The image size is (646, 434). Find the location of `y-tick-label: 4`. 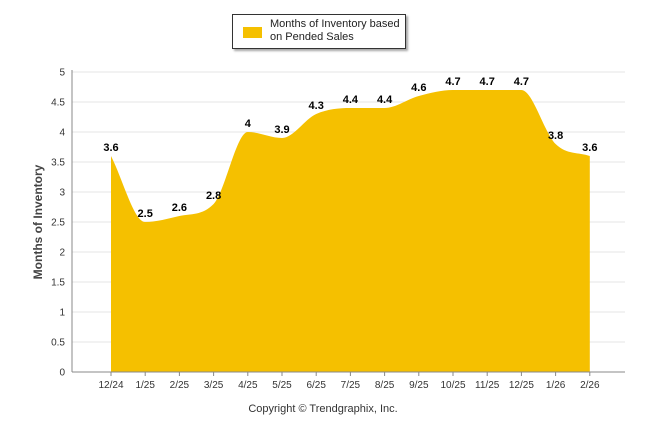

y-tick-label: 4 is located at coordinates (62, 133).